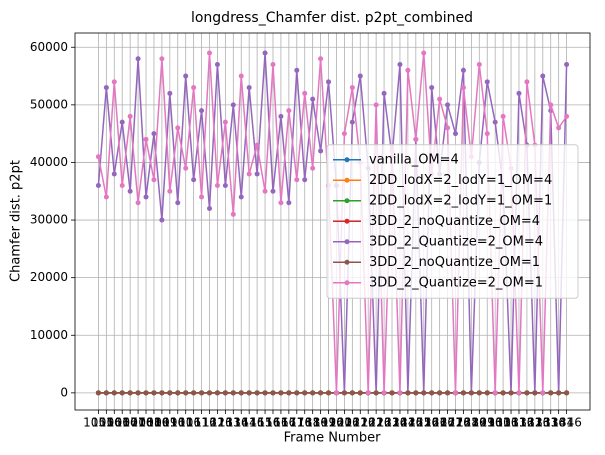  Describe the element at coordinates (273, 423) in the screenshot. I see `x-tick-label: 1161` at that location.